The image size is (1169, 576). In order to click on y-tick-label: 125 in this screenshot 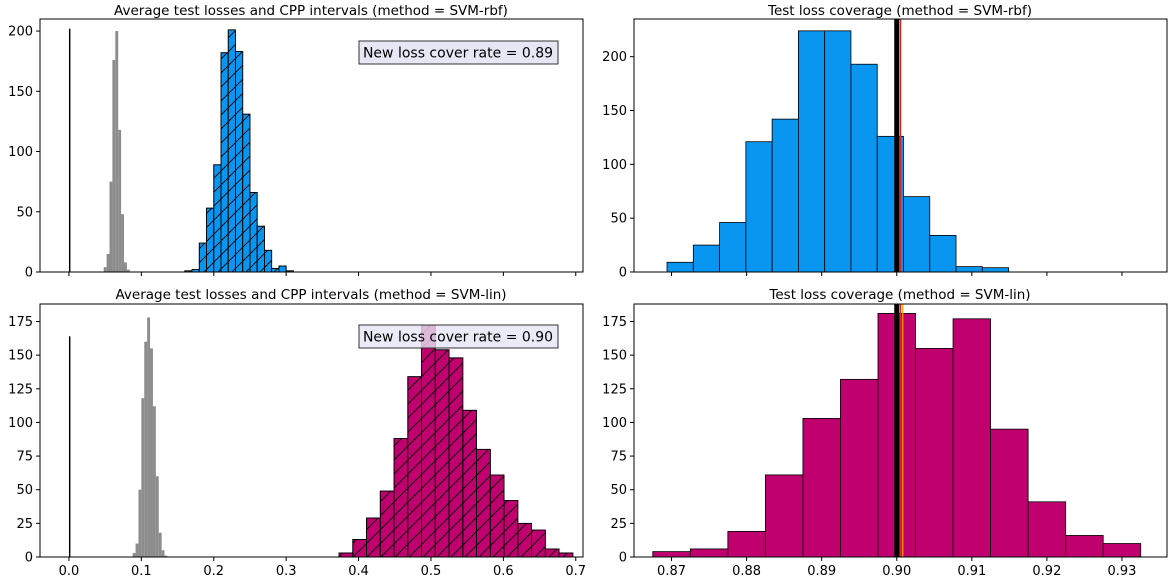, I will do `click(614, 389)`.